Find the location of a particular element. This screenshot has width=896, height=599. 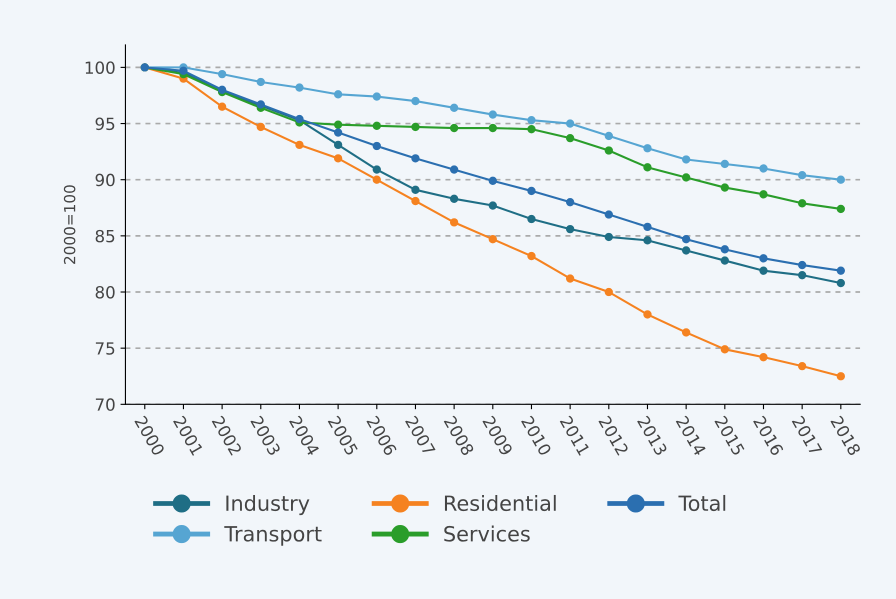

y-tick-label: 85 is located at coordinates (105, 236).